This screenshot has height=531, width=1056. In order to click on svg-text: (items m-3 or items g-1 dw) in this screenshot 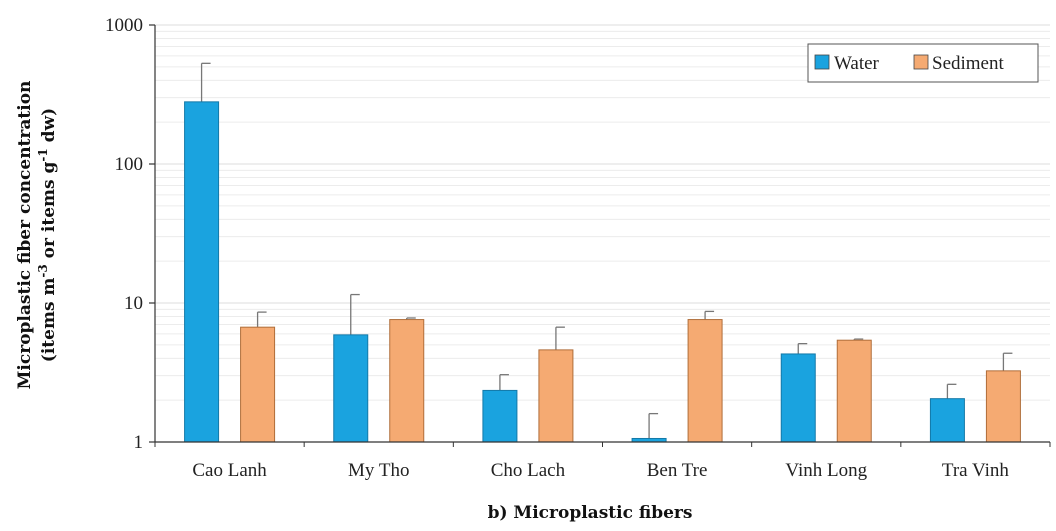, I will do `click(47, 235)`.